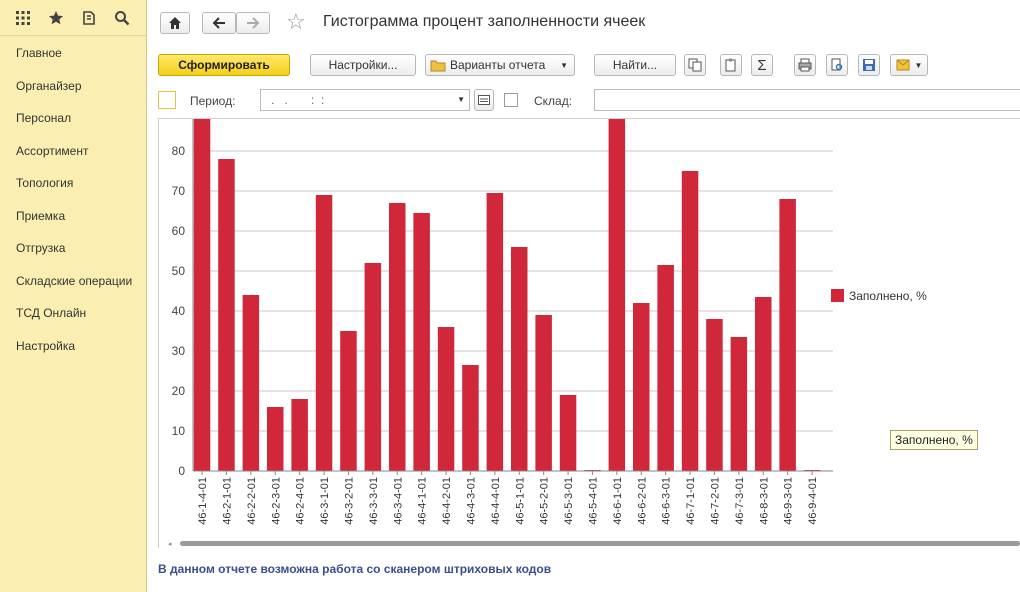 The height and width of the screenshot is (592, 1020). Describe the element at coordinates (715, 501) in the screenshot. I see `x-tick-label: 46-7-2-01` at that location.